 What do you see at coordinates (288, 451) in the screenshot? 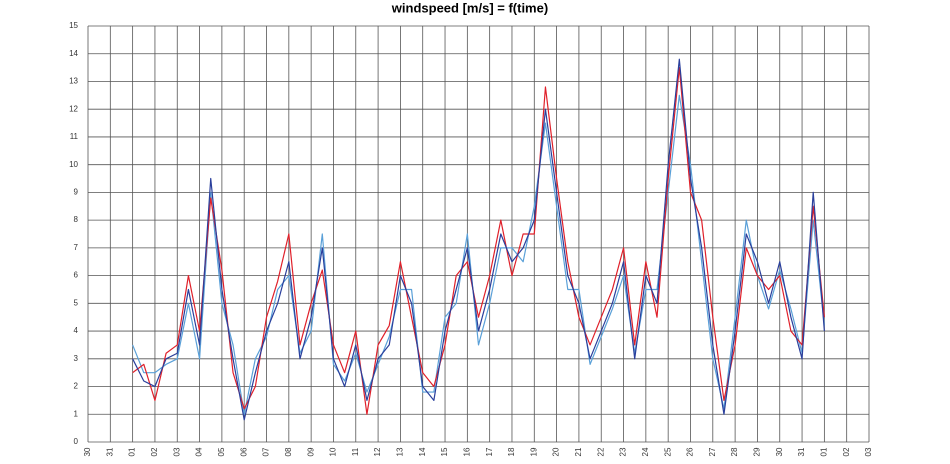
I see `x-tick-label: 08` at bounding box center [288, 451].